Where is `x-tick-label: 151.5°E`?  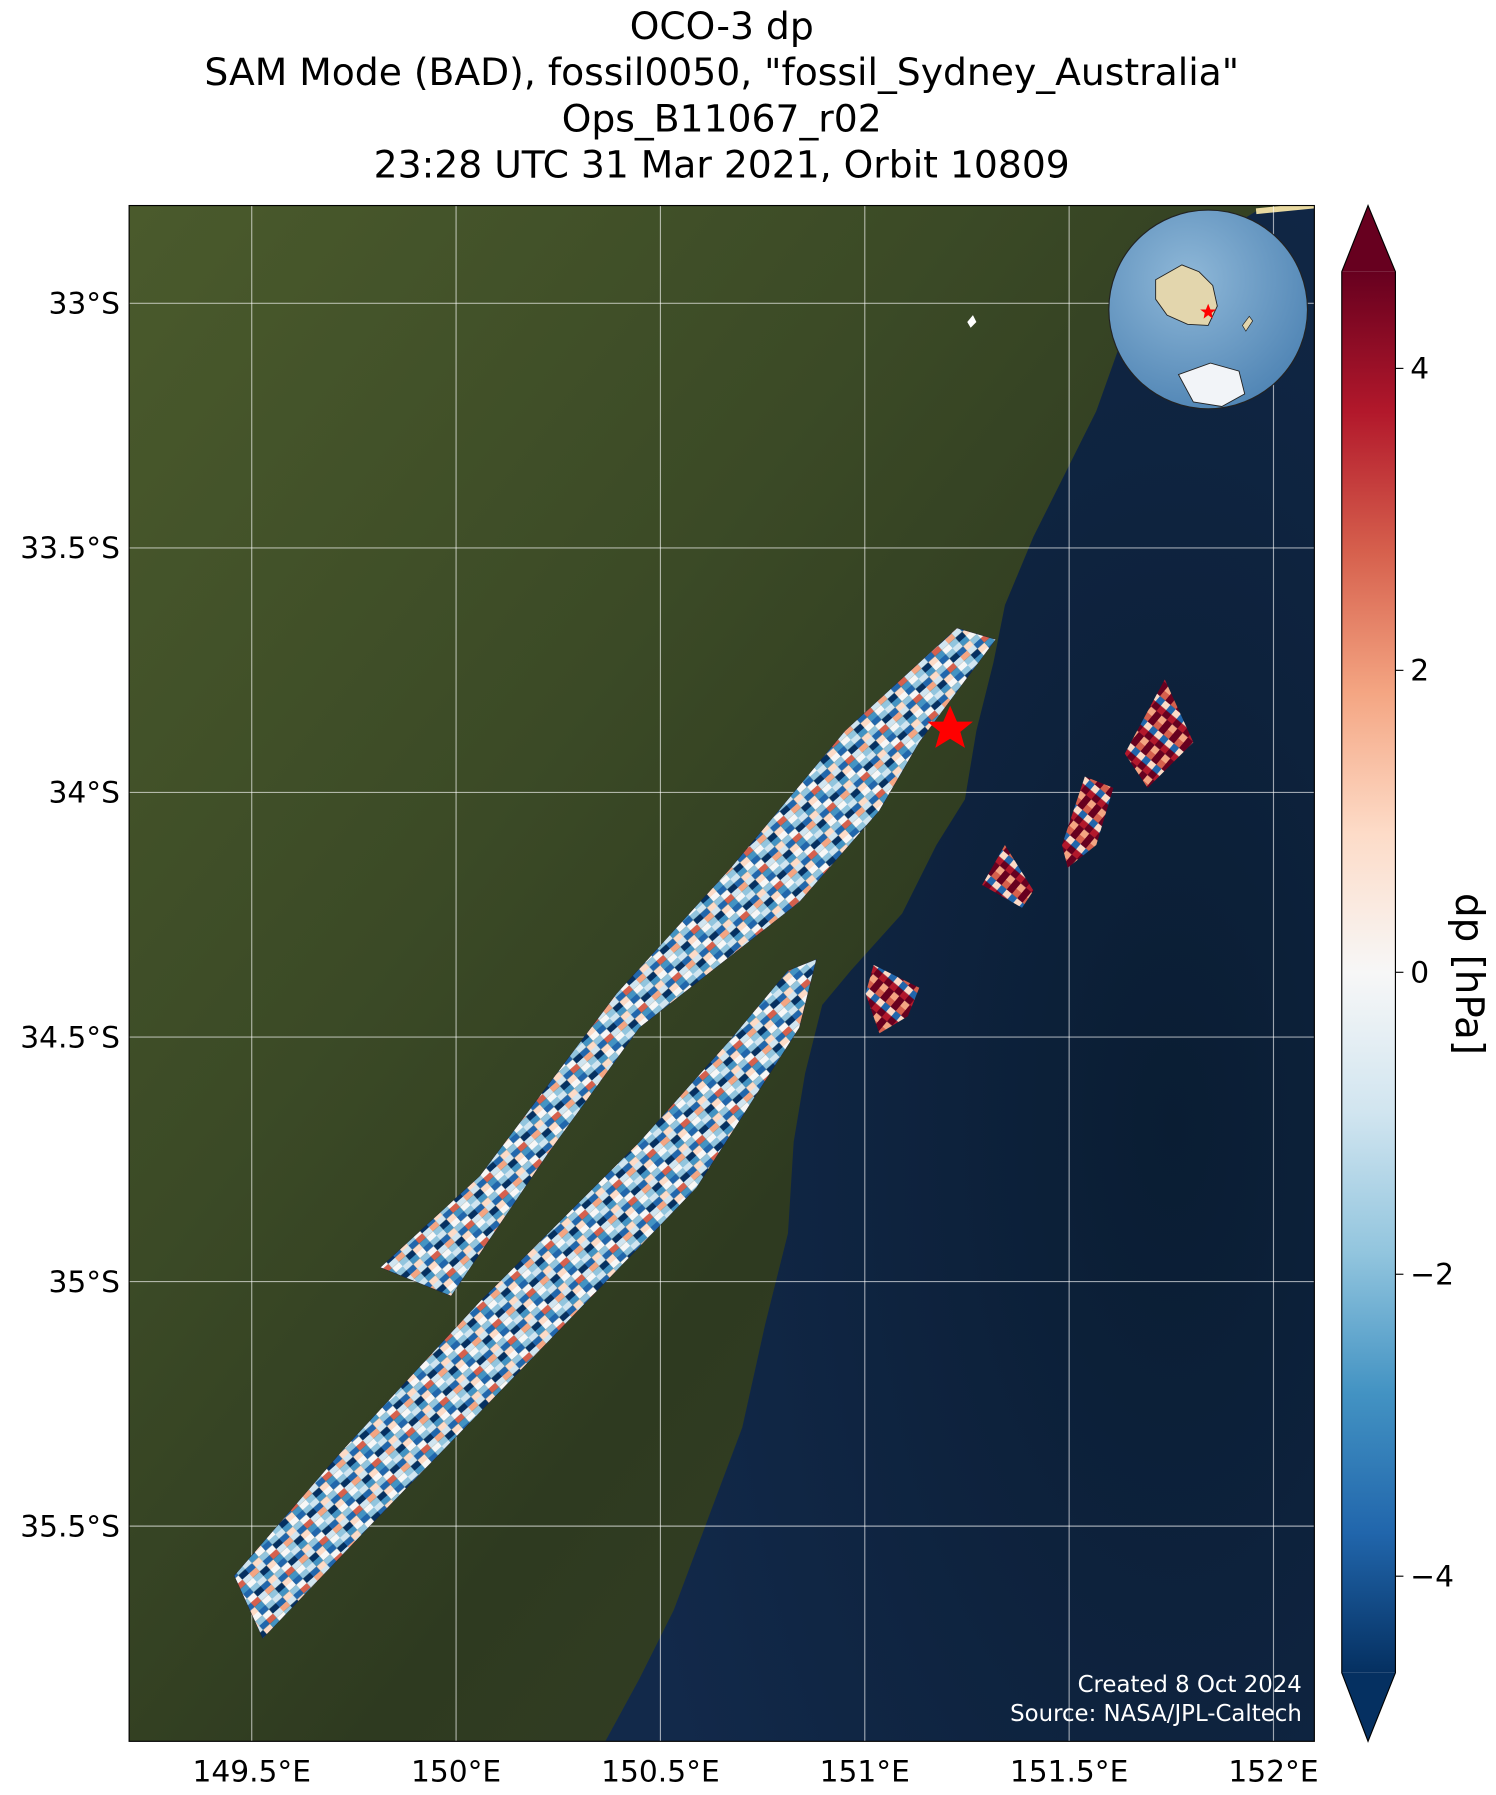 x-tick-label: 151.5°E is located at coordinates (1069, 1770).